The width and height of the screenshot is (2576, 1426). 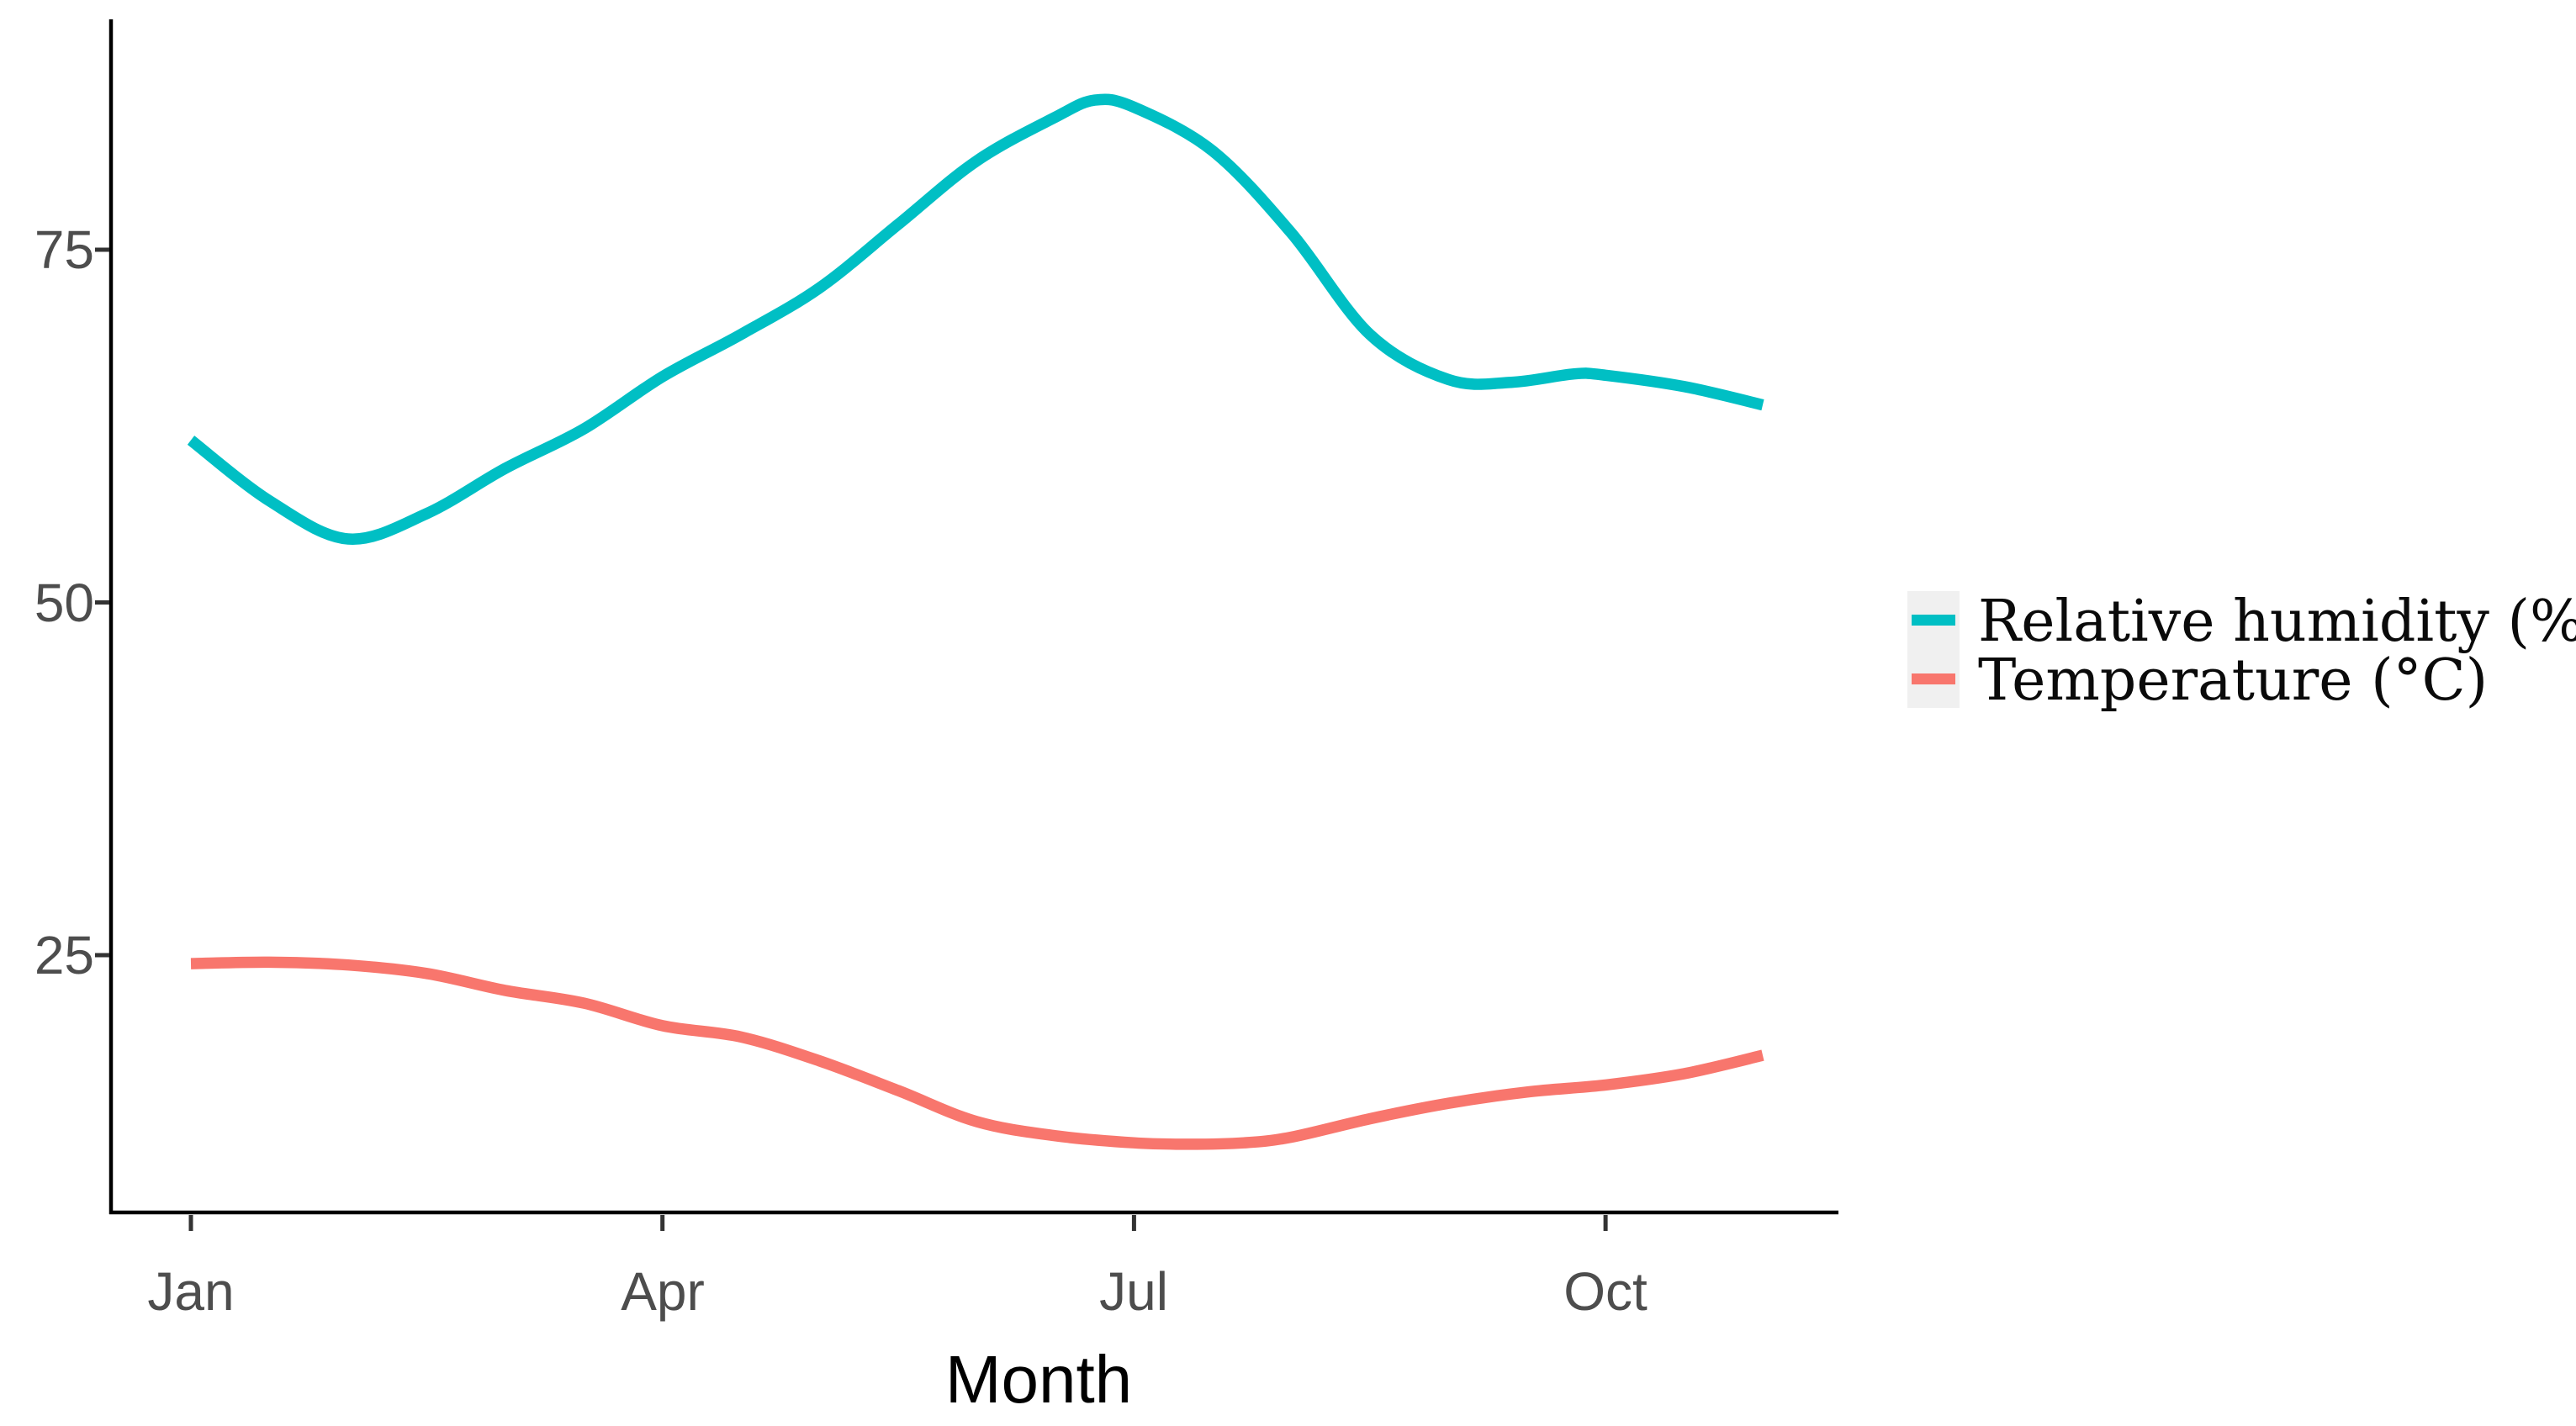 I want to click on x-tick-label-jul: Jul, so click(x=1133, y=1291).